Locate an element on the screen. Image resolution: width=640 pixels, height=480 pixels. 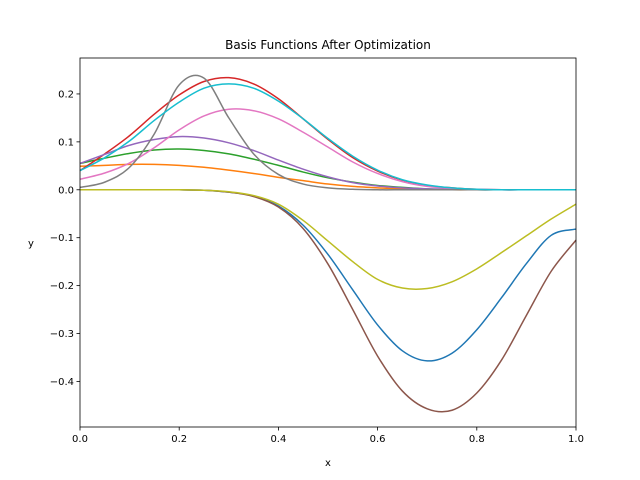
y-tick-label: −0.1 is located at coordinates (62, 238).